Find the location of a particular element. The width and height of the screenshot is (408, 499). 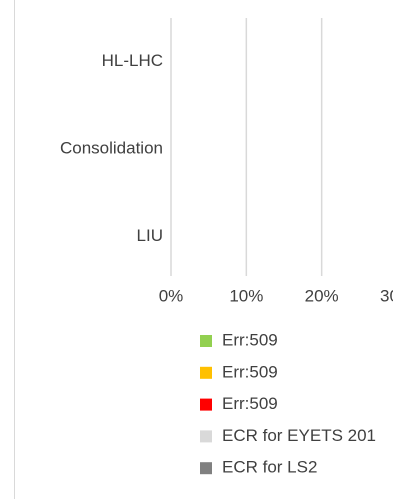

x-tick-label: 20% is located at coordinates (322, 295).